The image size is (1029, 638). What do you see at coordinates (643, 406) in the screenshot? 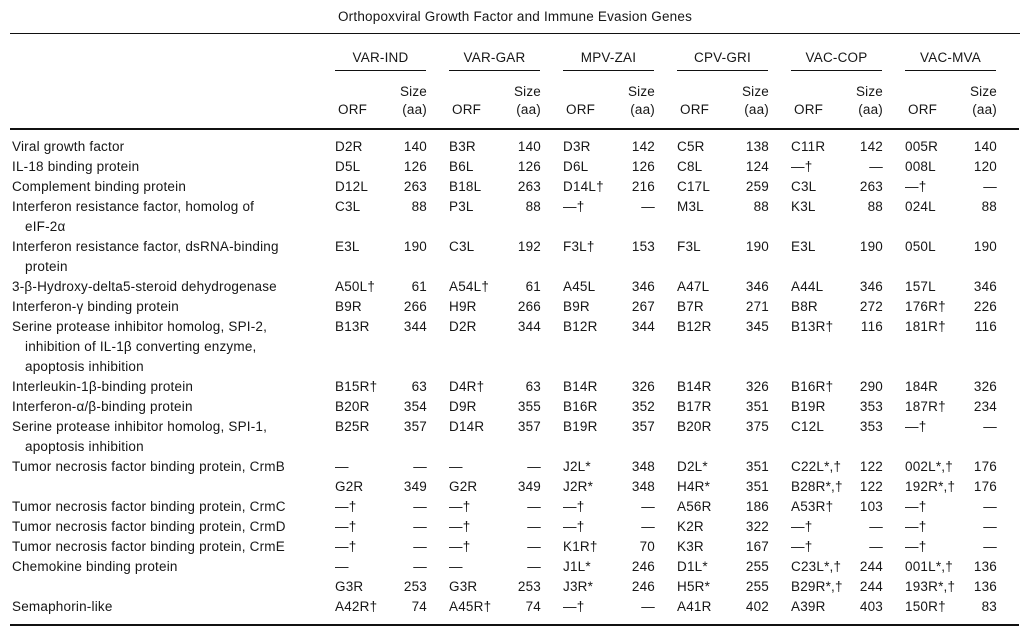
I see `cell-size: 352` at bounding box center [643, 406].